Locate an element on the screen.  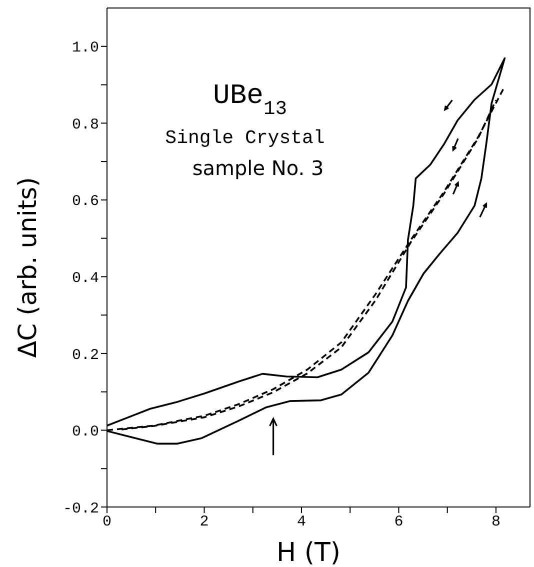
x-tick-label: 4 is located at coordinates (301, 522).